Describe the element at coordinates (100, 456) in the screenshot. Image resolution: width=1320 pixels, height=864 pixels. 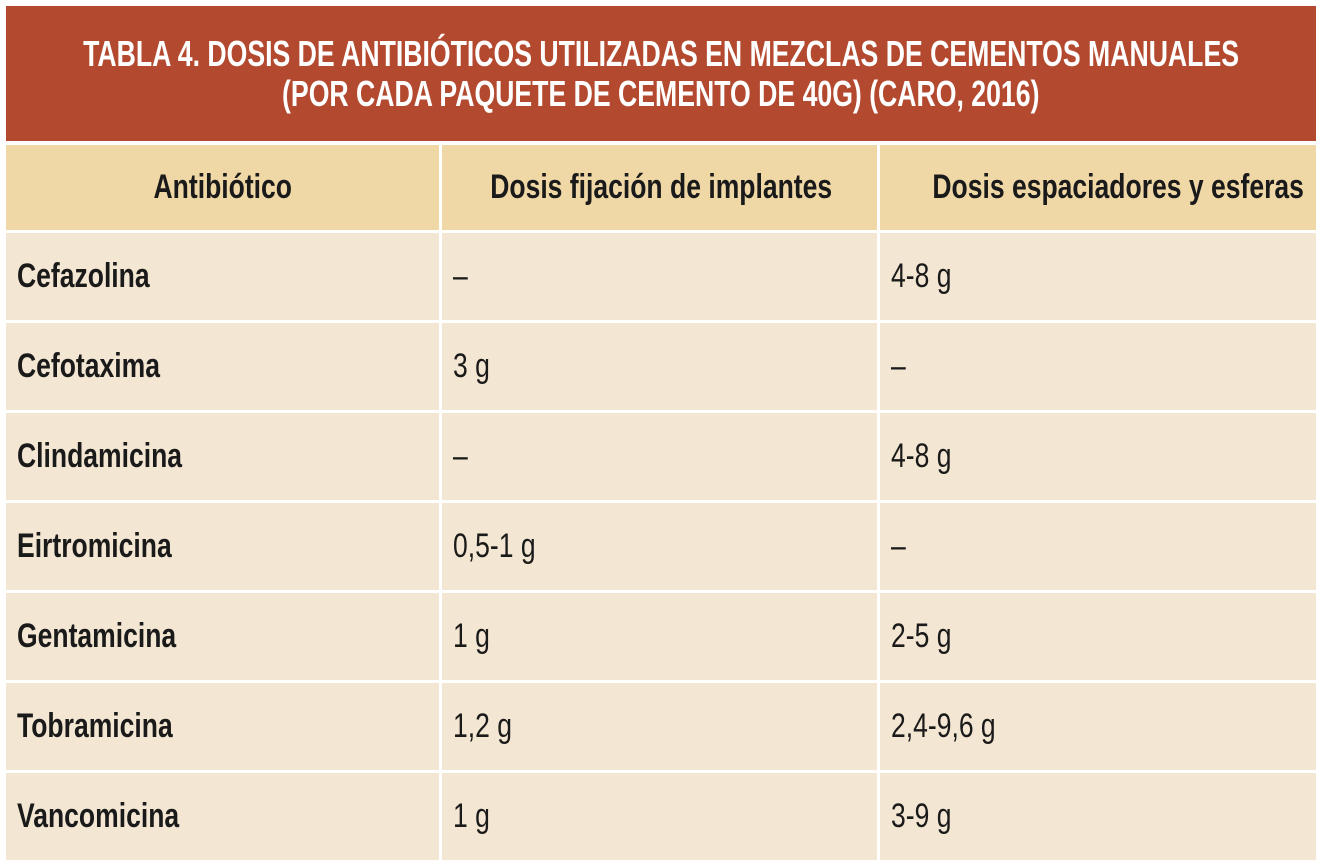
I see `antibiotic-name: Clindamicina` at that location.